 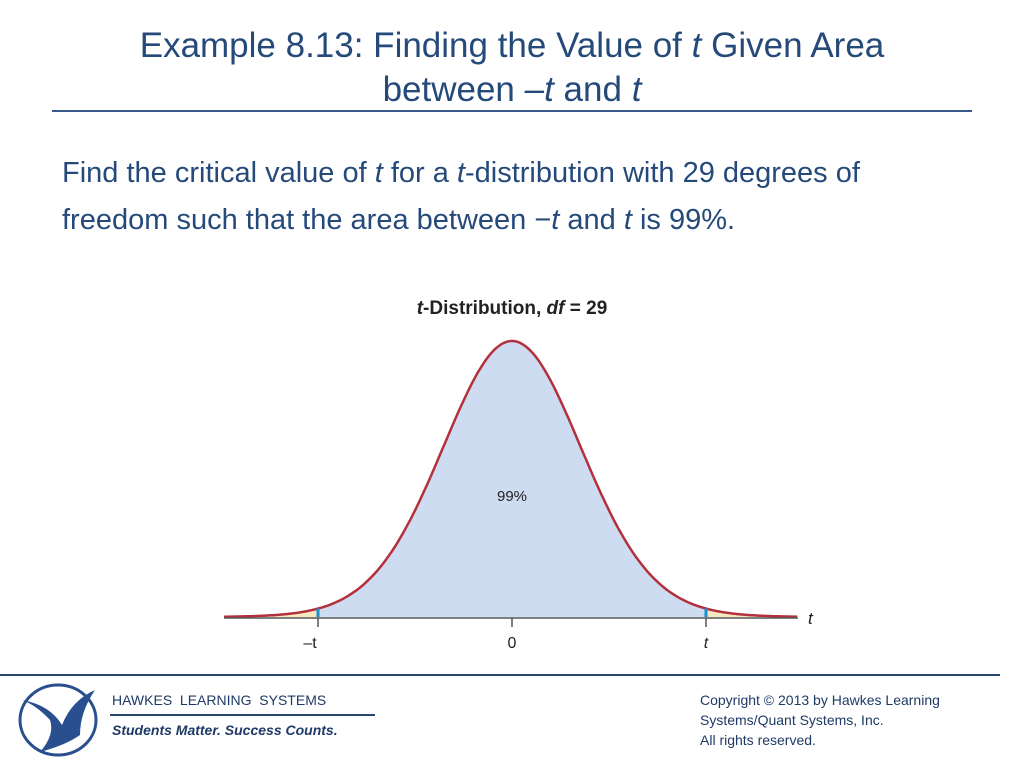 I want to click on company-underline, so click(x=242, y=715).